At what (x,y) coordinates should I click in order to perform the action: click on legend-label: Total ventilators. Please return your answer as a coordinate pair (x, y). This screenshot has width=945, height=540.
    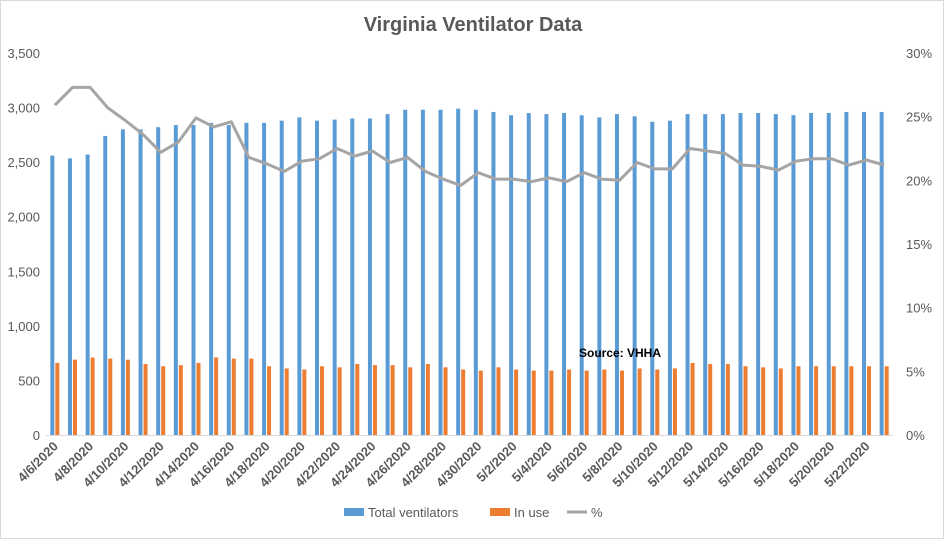
    Looking at the image, I should click on (413, 512).